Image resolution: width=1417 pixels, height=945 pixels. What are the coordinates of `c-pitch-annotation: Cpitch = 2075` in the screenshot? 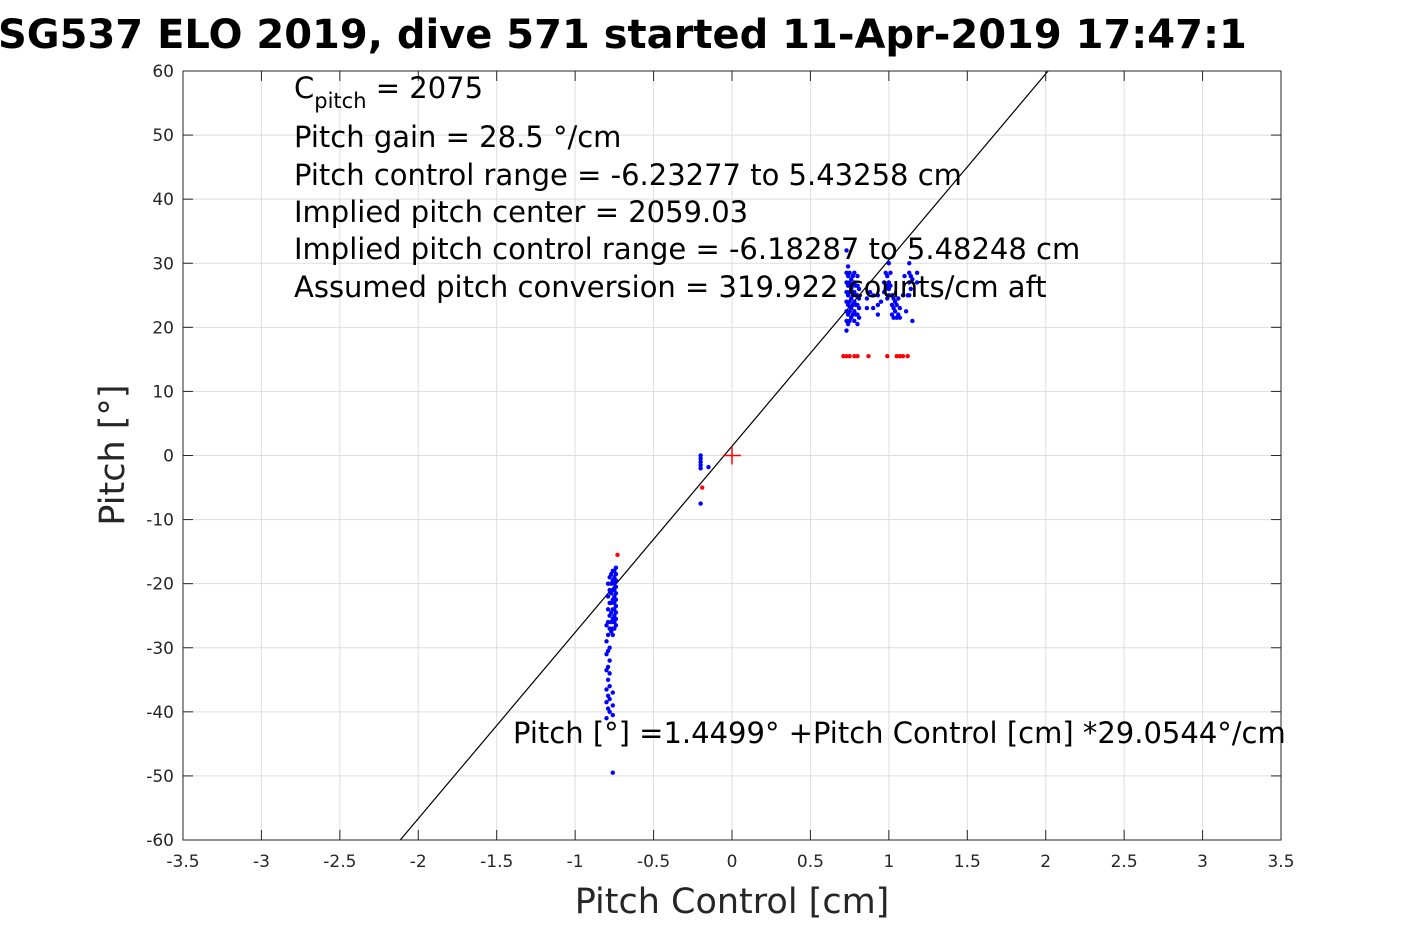 It's located at (388, 92).